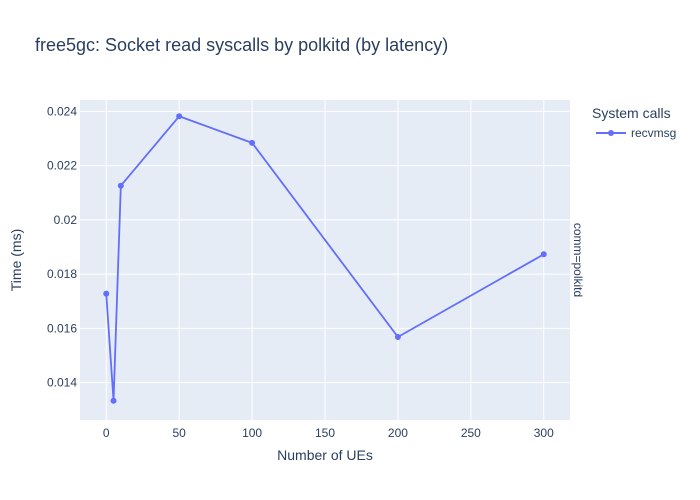 This screenshot has width=700, height=500. Describe the element at coordinates (62, 166) in the screenshot. I see `y-tick-label: 0.022` at that location.